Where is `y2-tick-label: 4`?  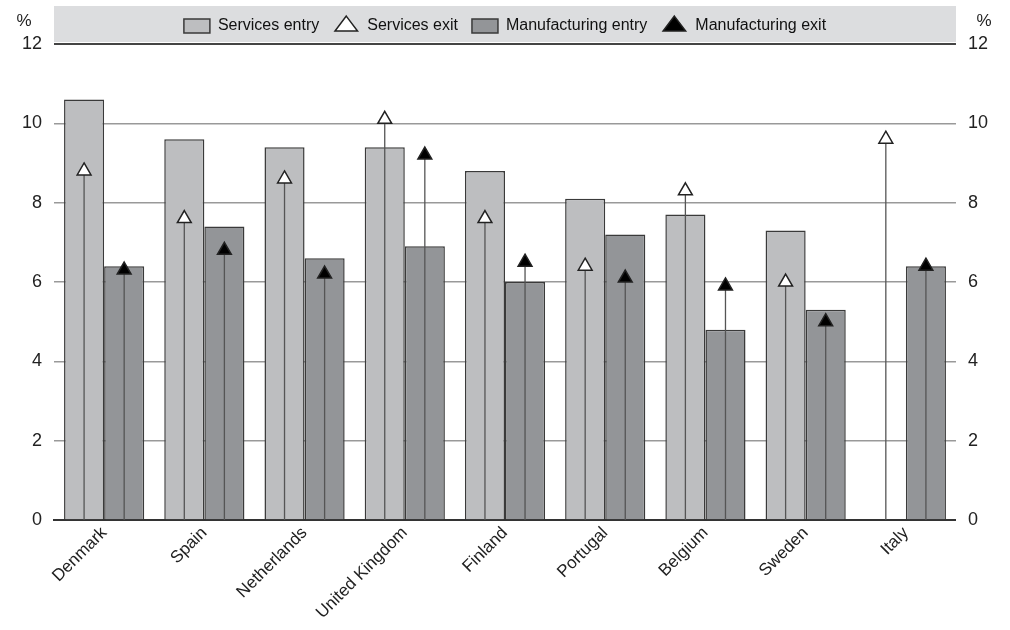
y2-tick-label: 4 is located at coordinates (972, 360).